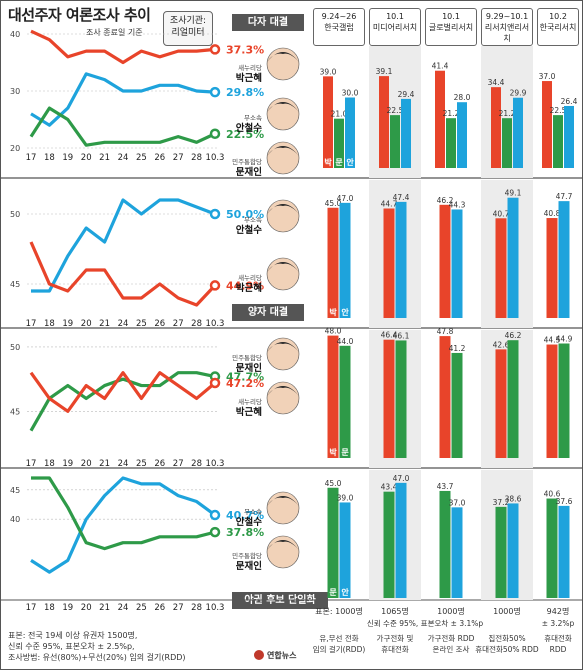 The height and width of the screenshot is (670, 583). What do you see at coordinates (245, 377) in the screenshot?
I see `value-label-moon: 47.7%` at bounding box center [245, 377].